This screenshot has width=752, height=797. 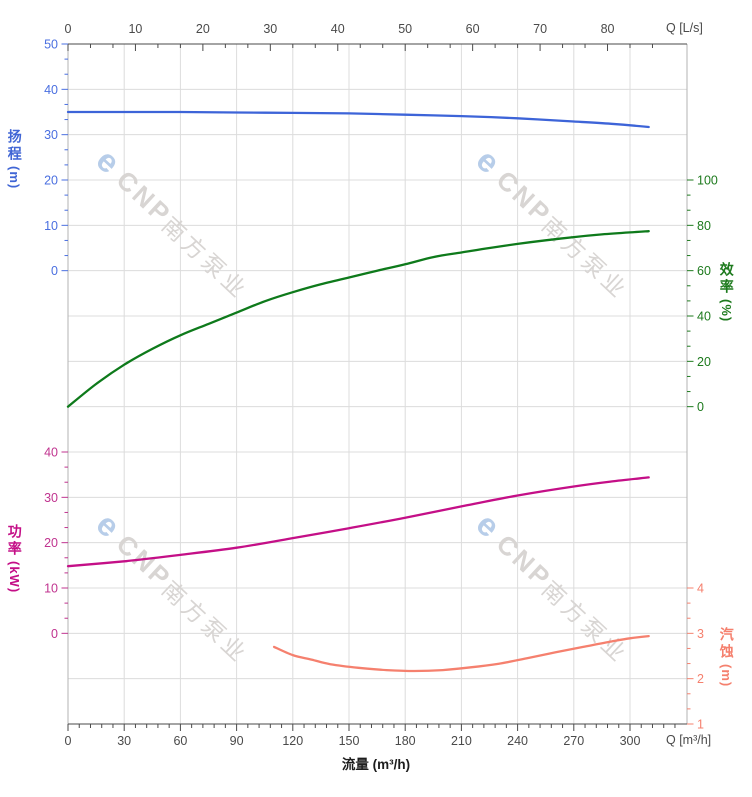 What do you see at coordinates (15, 178) in the screenshot?
I see `head-axis-unit: (m)` at bounding box center [15, 178].